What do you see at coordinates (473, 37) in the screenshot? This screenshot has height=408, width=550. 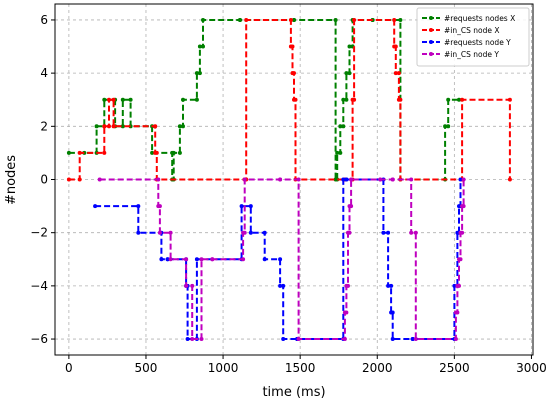 I see `legend-box` at bounding box center [473, 37].